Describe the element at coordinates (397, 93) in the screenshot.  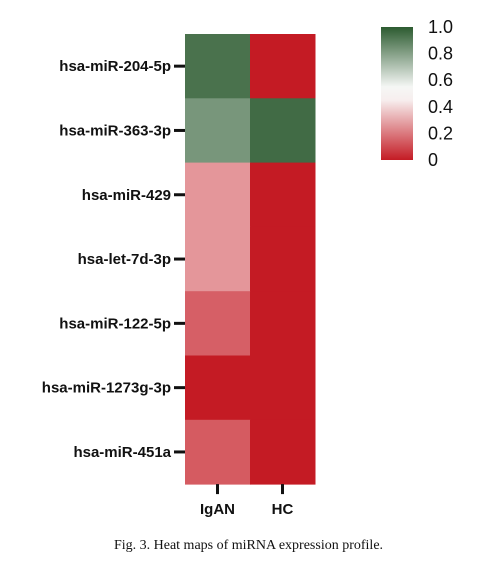
I see `colorbar` at that location.